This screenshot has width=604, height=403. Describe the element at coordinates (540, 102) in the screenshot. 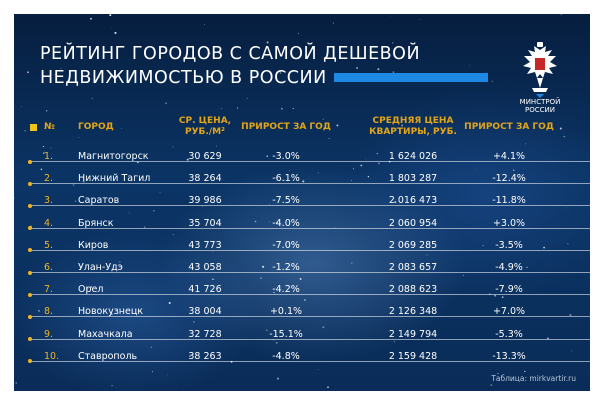

I see `logo-text-line-1: МИНСТРОЙ` at that location.